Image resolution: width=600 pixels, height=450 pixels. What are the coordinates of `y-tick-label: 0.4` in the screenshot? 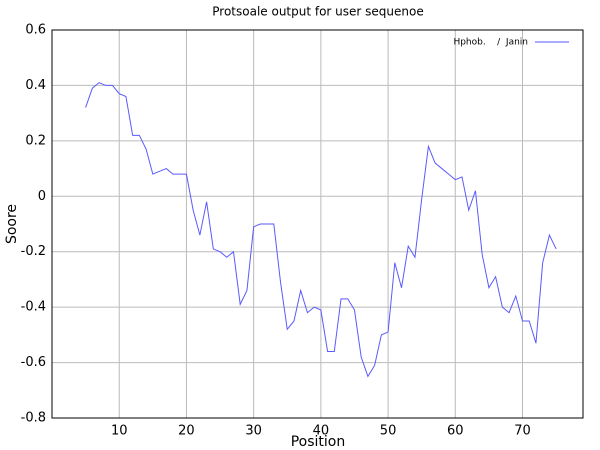 It's located at (35, 85).